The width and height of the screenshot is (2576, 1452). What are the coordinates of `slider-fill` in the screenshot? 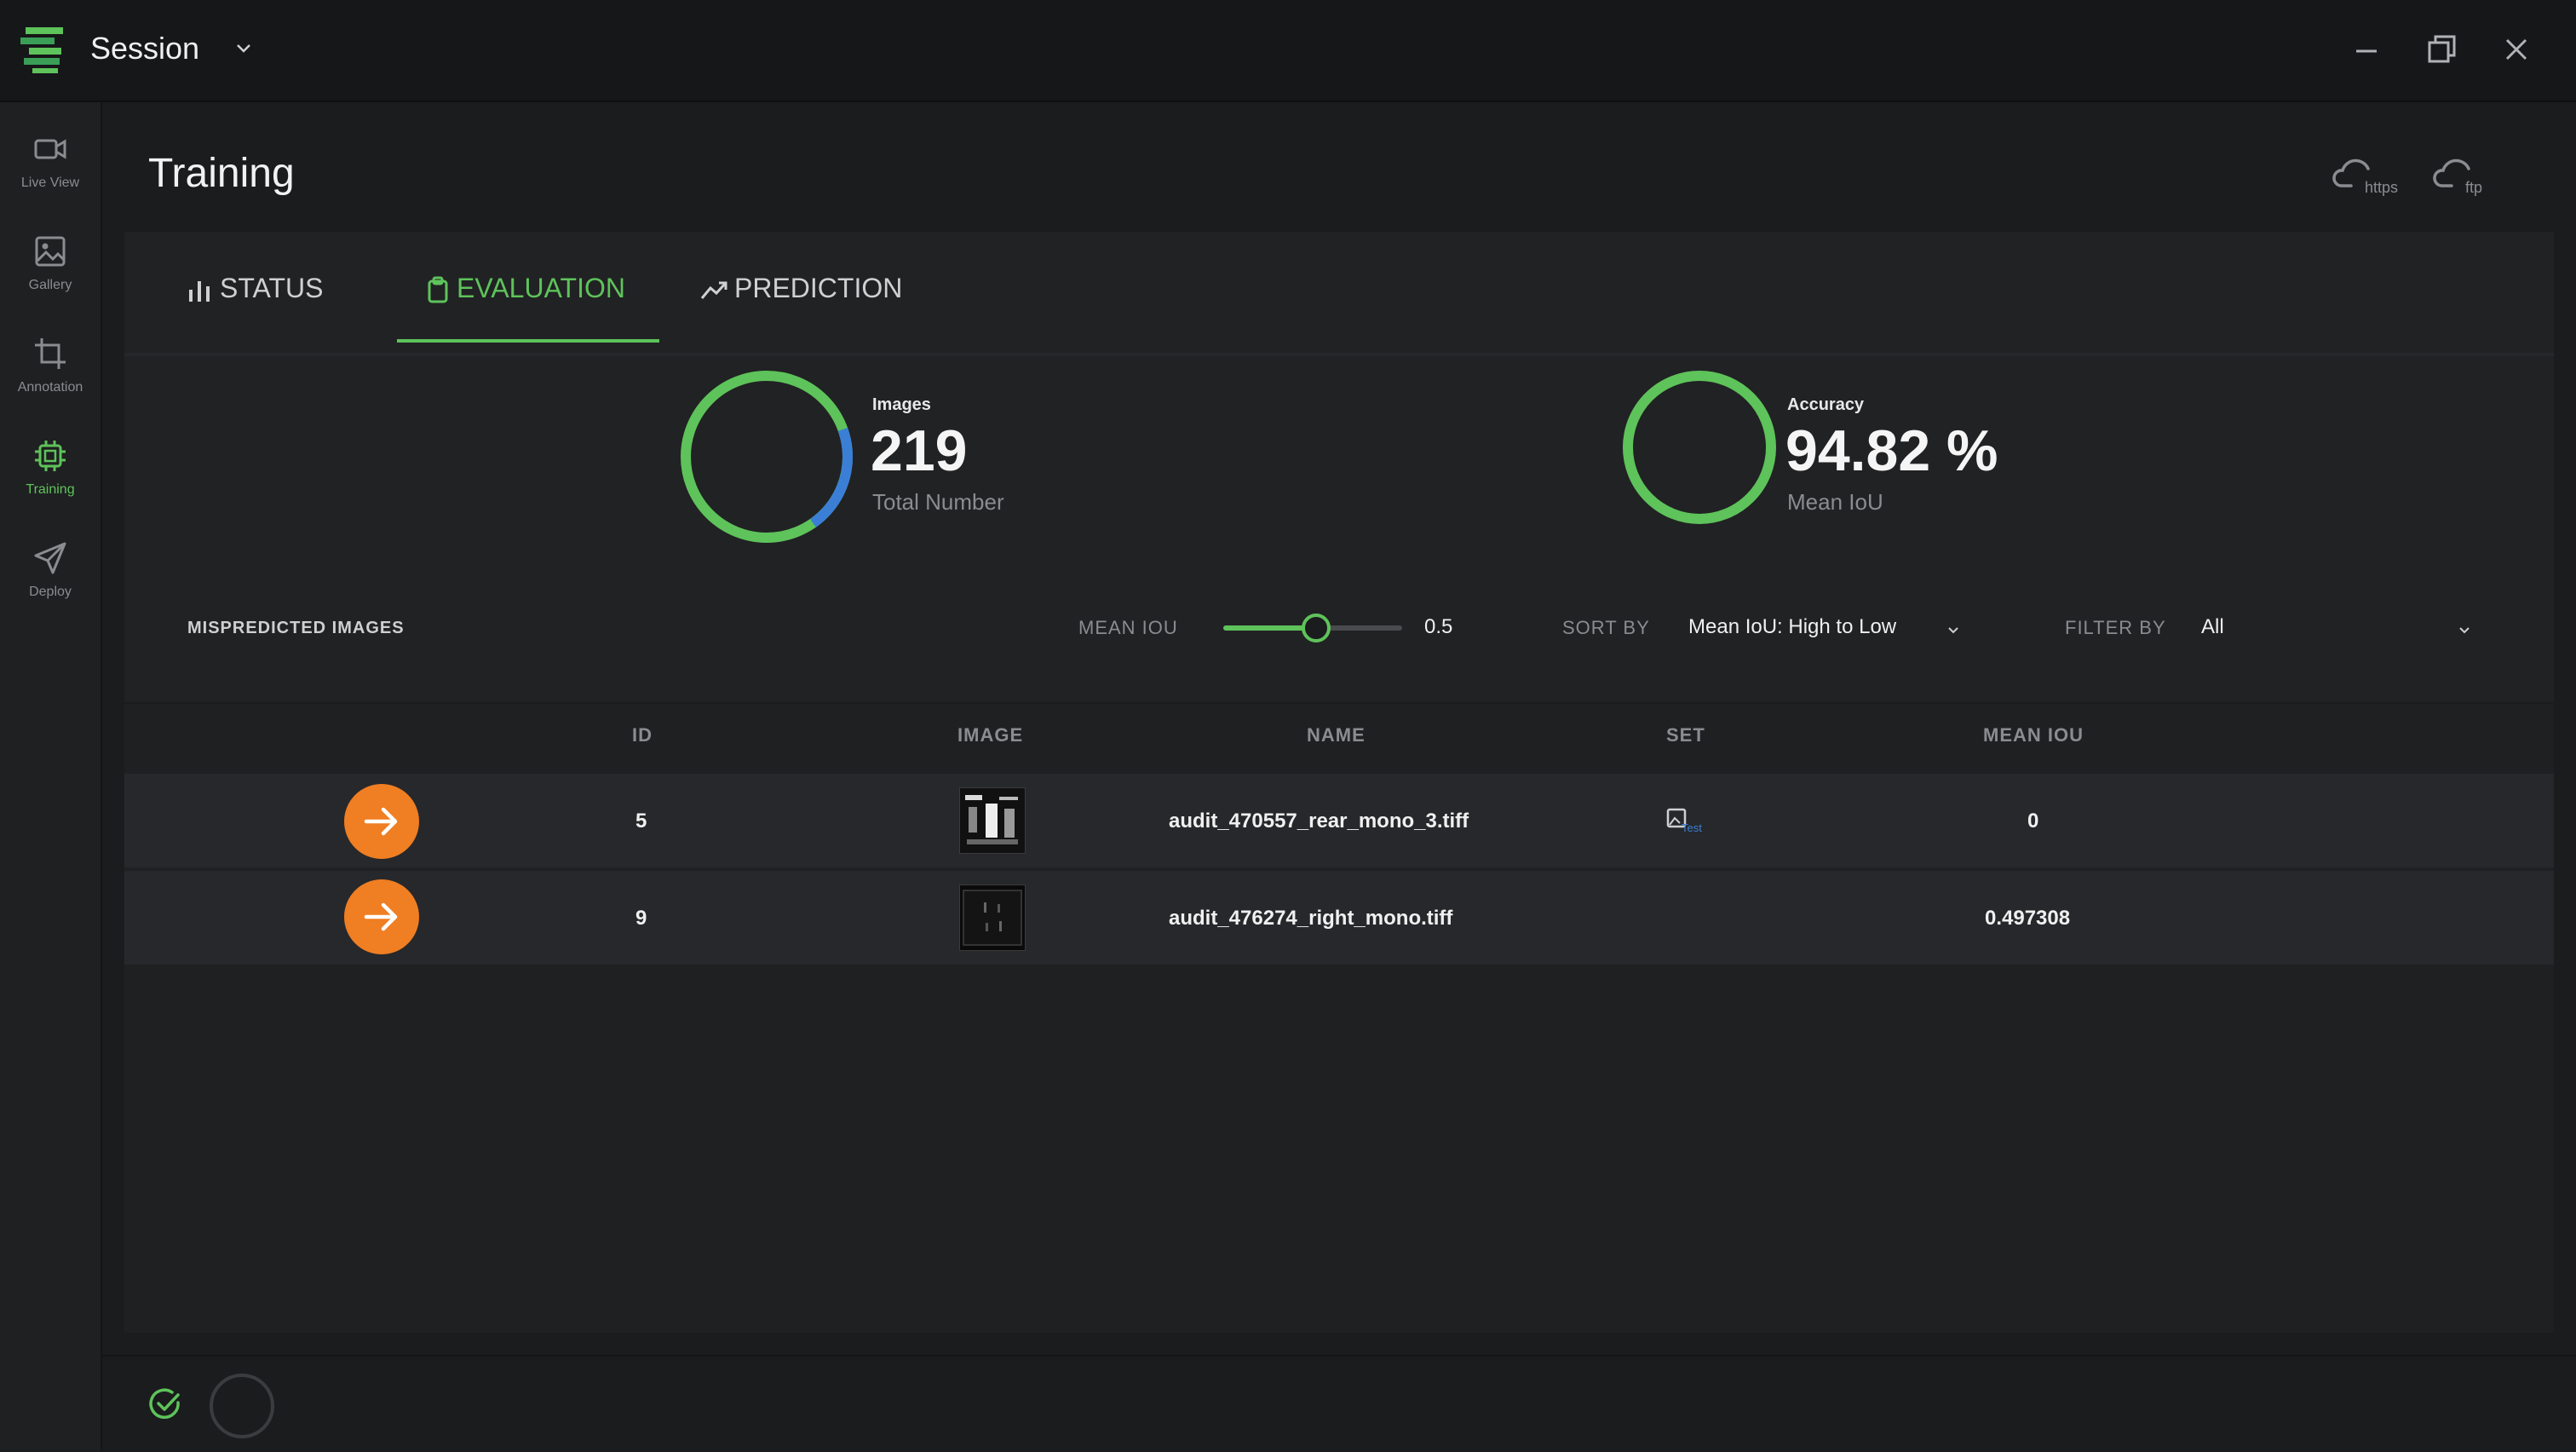 It's located at (1268, 628).